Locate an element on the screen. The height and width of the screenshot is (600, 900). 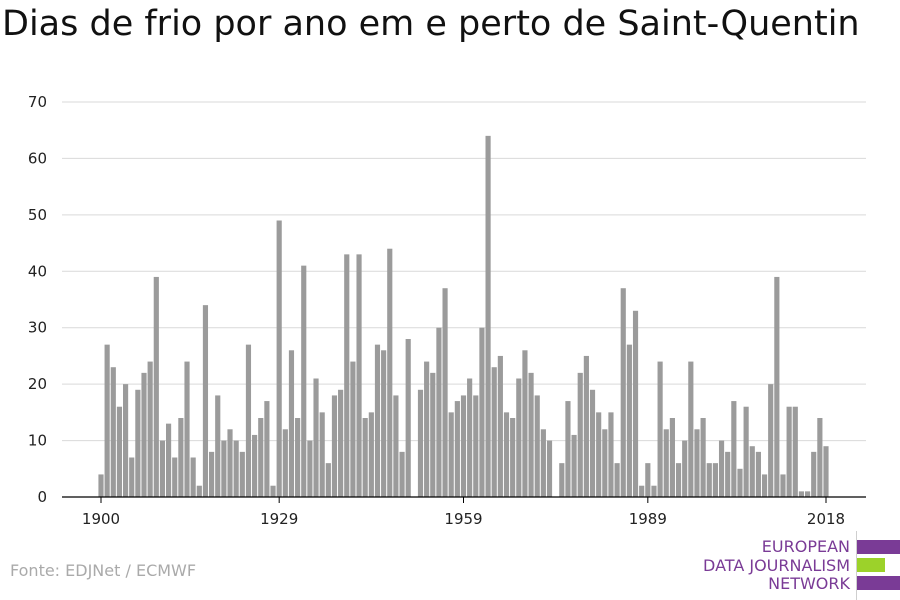
bar-1967 is located at coordinates (513, 457).